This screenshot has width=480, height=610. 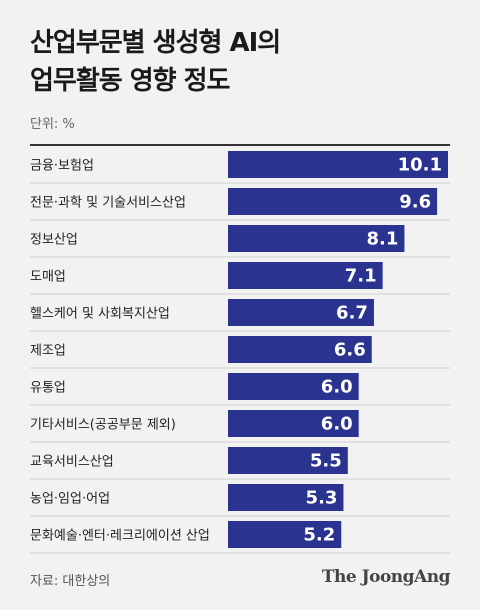 I want to click on chart-row: 금융·보험업 10.1, so click(x=240, y=167).